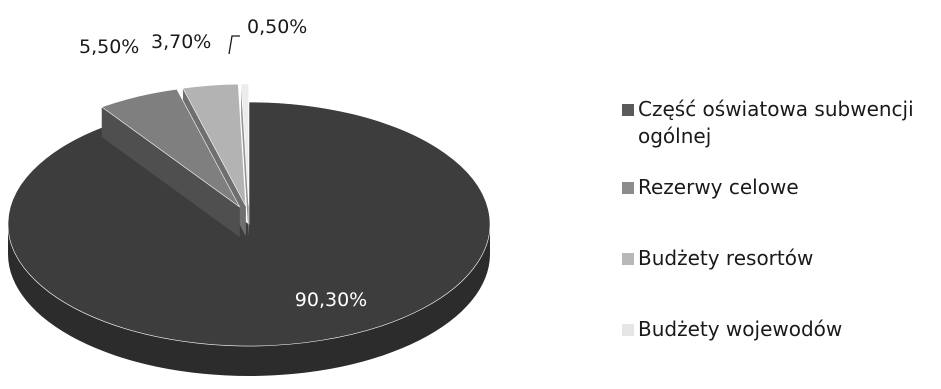 This screenshot has width=941, height=389. I want to click on pie-data-label: 3,70%, so click(181, 42).